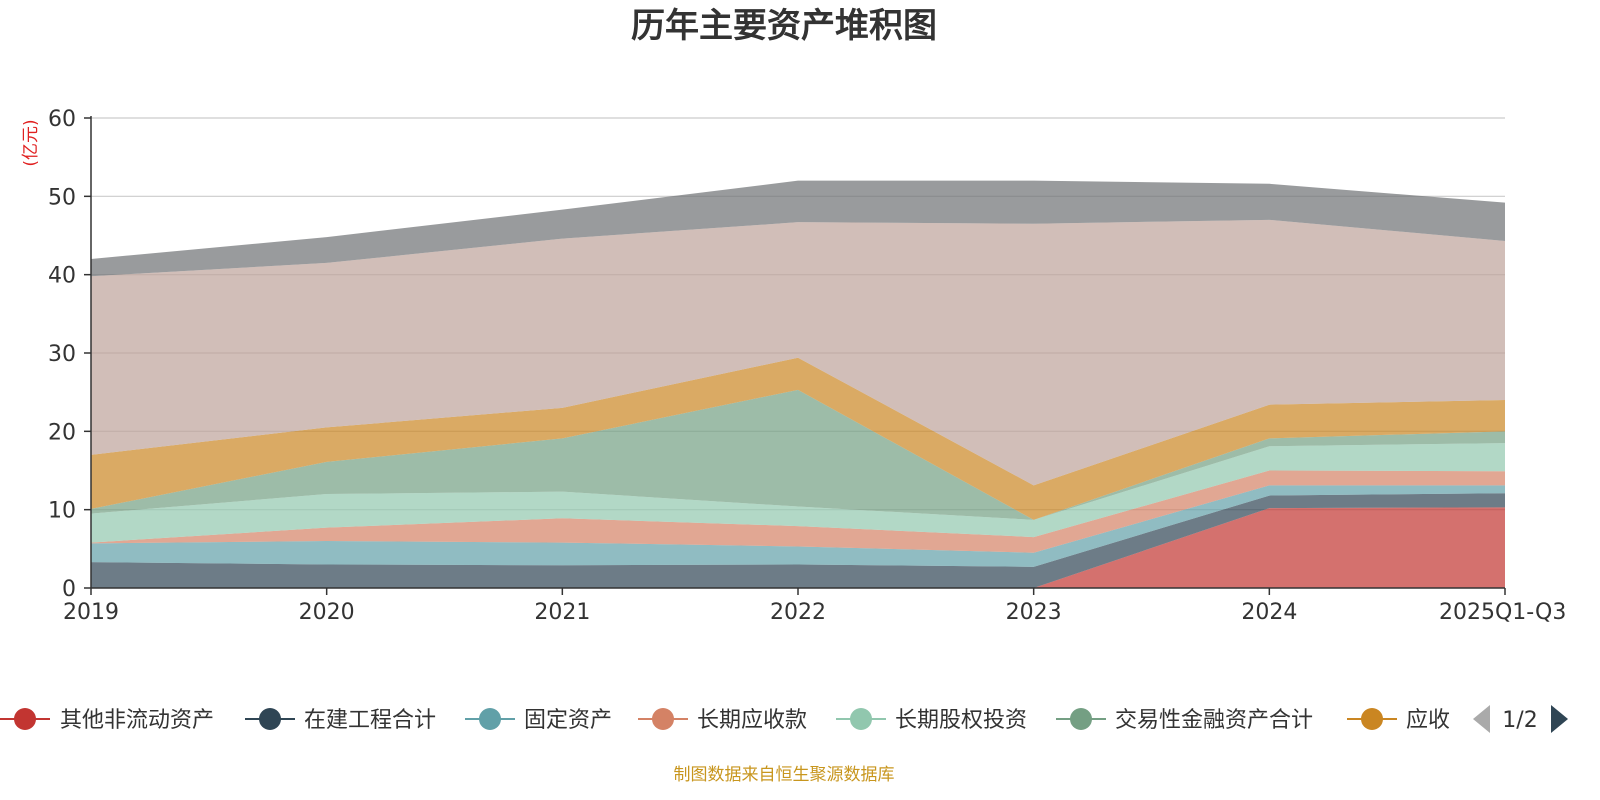 Image resolution: width=1600 pixels, height=800 pixels. I want to click on legend-prev-arrow-icon, so click(1481, 719).